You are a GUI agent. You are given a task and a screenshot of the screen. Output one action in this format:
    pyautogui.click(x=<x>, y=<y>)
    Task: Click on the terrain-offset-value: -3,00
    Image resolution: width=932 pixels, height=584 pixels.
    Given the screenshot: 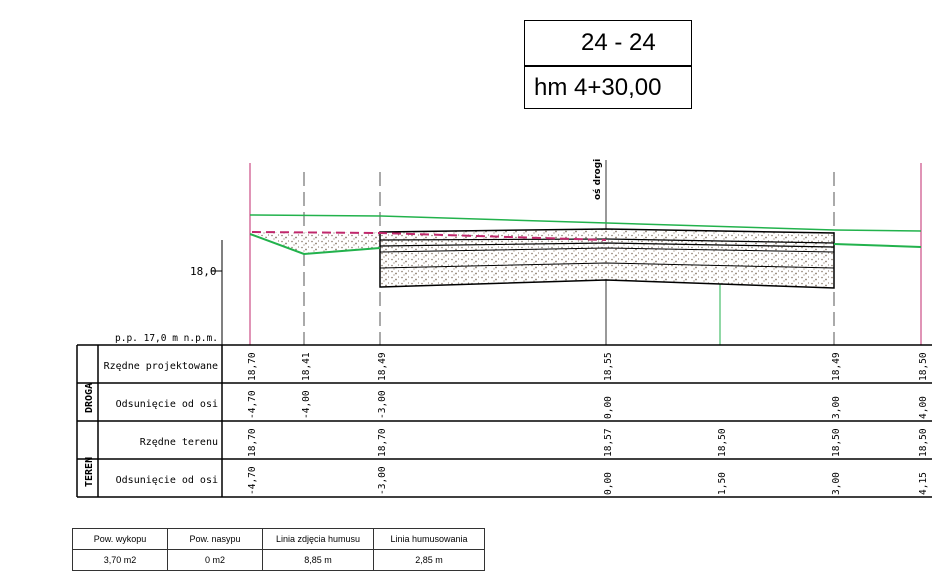 What is the action you would take?
    pyautogui.click(x=382, y=480)
    